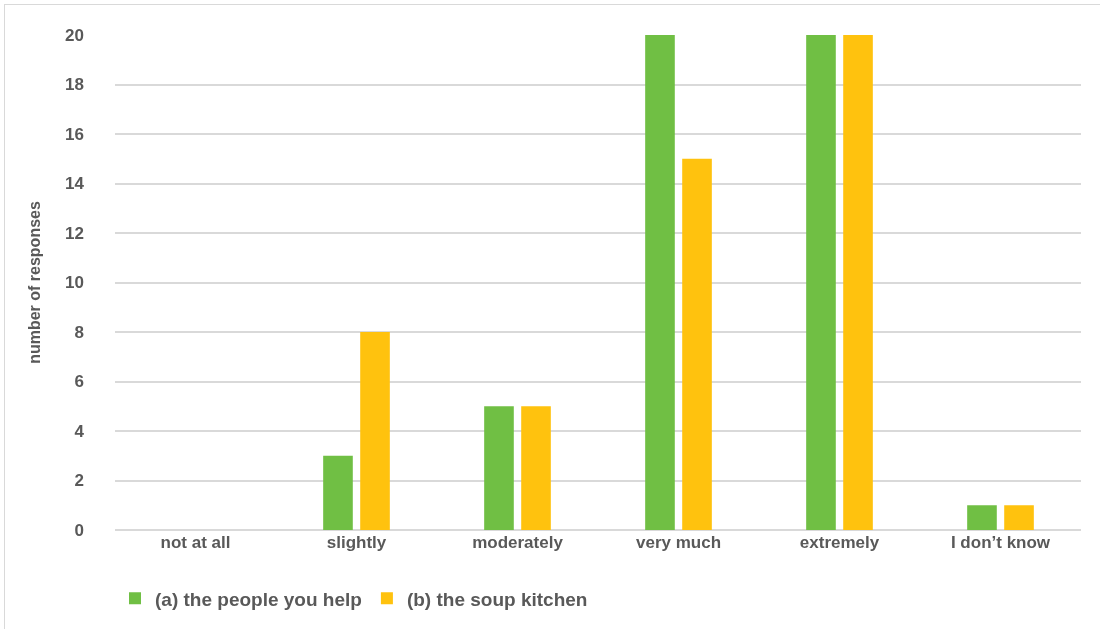 This screenshot has height=635, width=1106. Describe the element at coordinates (678, 542) in the screenshot. I see `x-tick-label: very much` at that location.